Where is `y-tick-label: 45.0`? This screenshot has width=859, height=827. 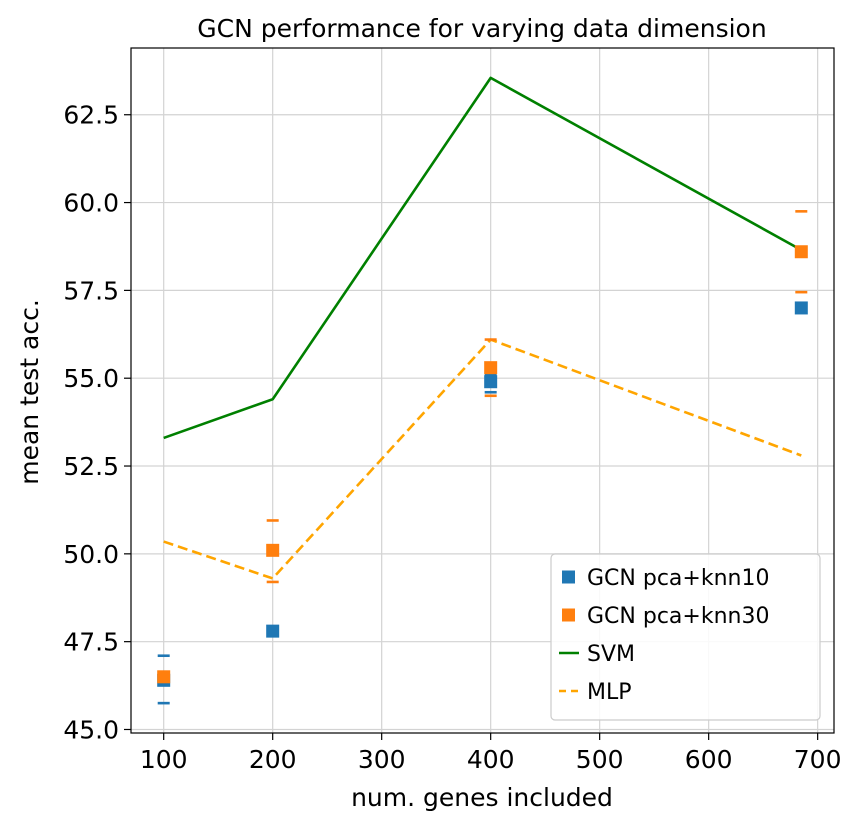 y-tick-label: 45.0 is located at coordinates (91, 729).